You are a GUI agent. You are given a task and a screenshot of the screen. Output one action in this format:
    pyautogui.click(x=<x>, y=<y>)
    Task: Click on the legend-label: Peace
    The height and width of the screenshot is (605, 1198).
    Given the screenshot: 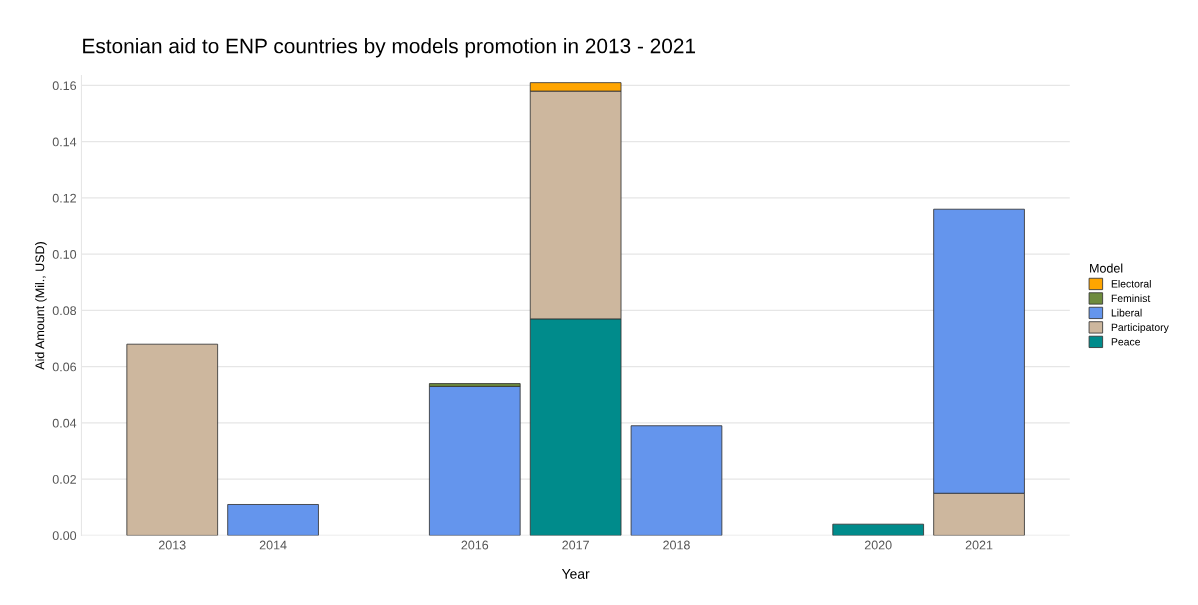 What is the action you would take?
    pyautogui.click(x=1126, y=342)
    